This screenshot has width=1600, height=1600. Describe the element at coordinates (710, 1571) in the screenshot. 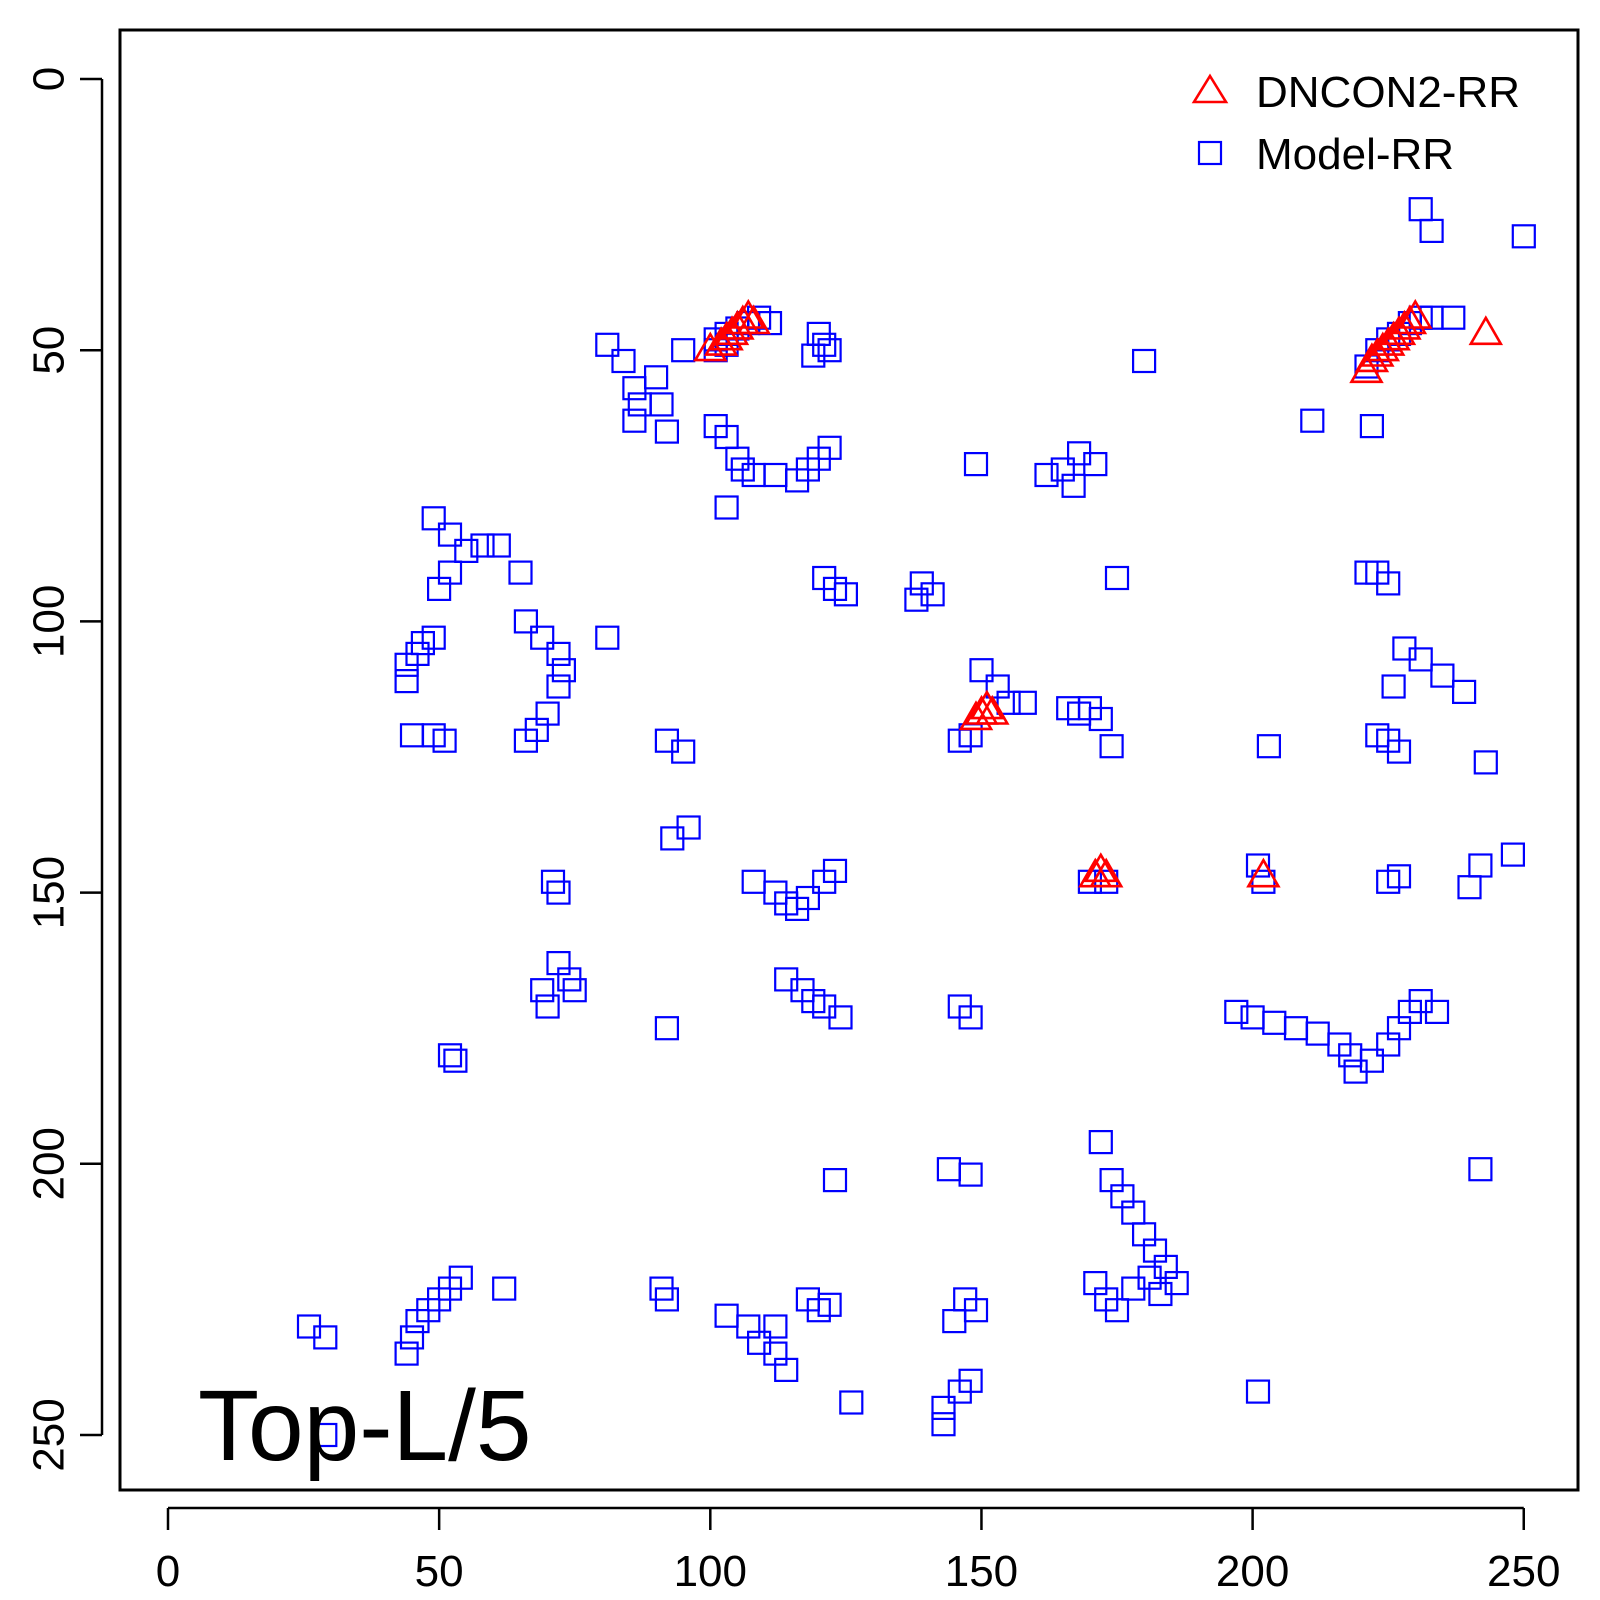

I see `x-tick-label: 100` at that location.